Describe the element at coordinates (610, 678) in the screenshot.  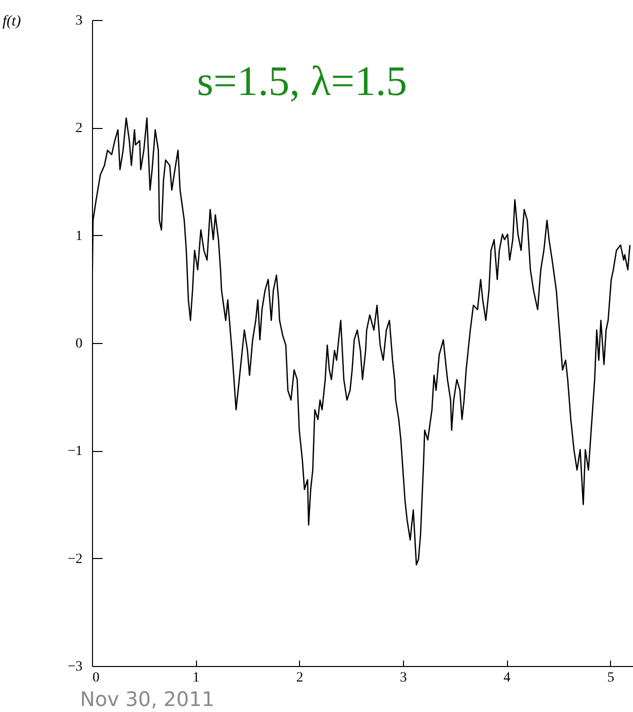
I see `x-tick-label: 5` at that location.